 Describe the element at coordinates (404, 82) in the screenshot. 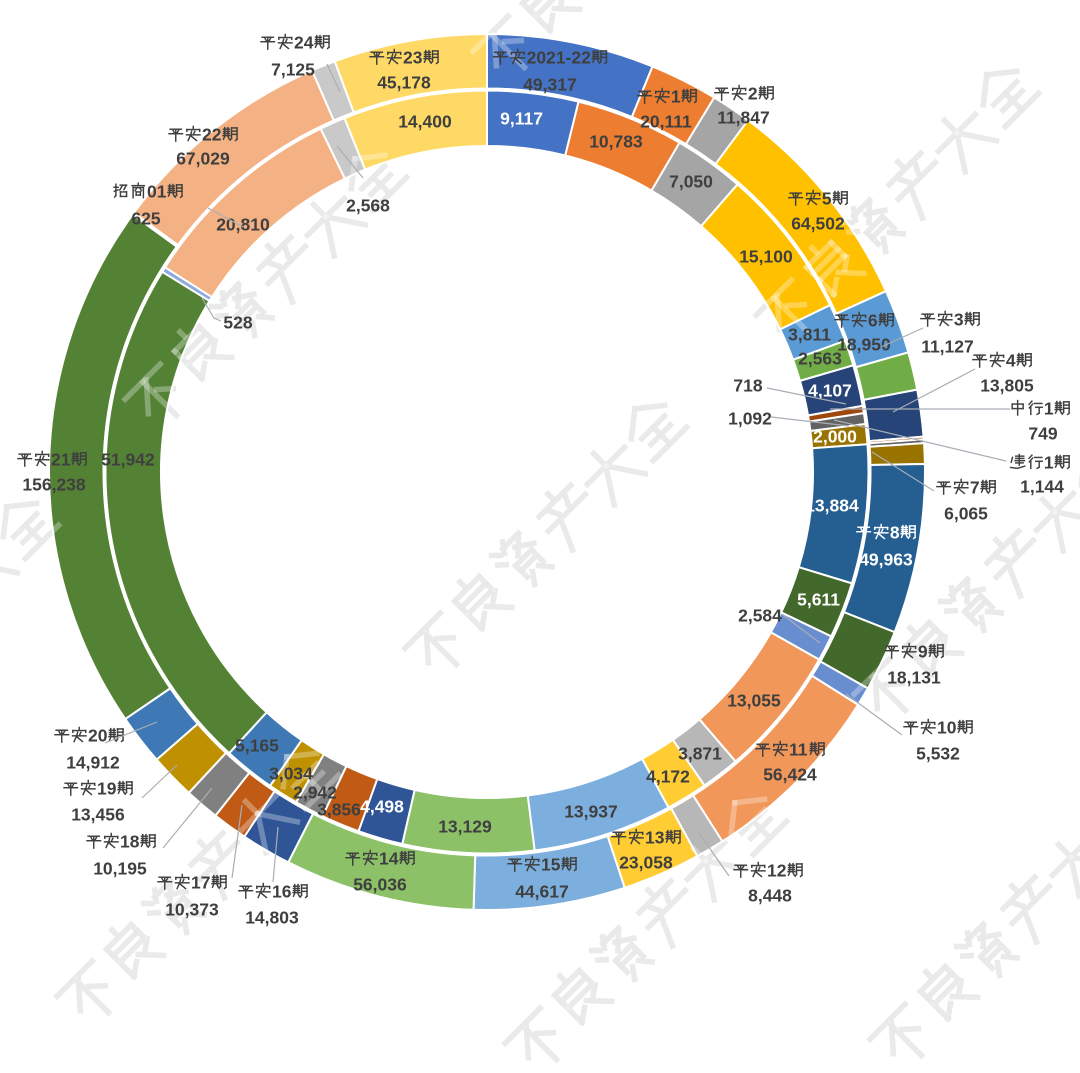

I see `svg-text: 45,178` at that location.